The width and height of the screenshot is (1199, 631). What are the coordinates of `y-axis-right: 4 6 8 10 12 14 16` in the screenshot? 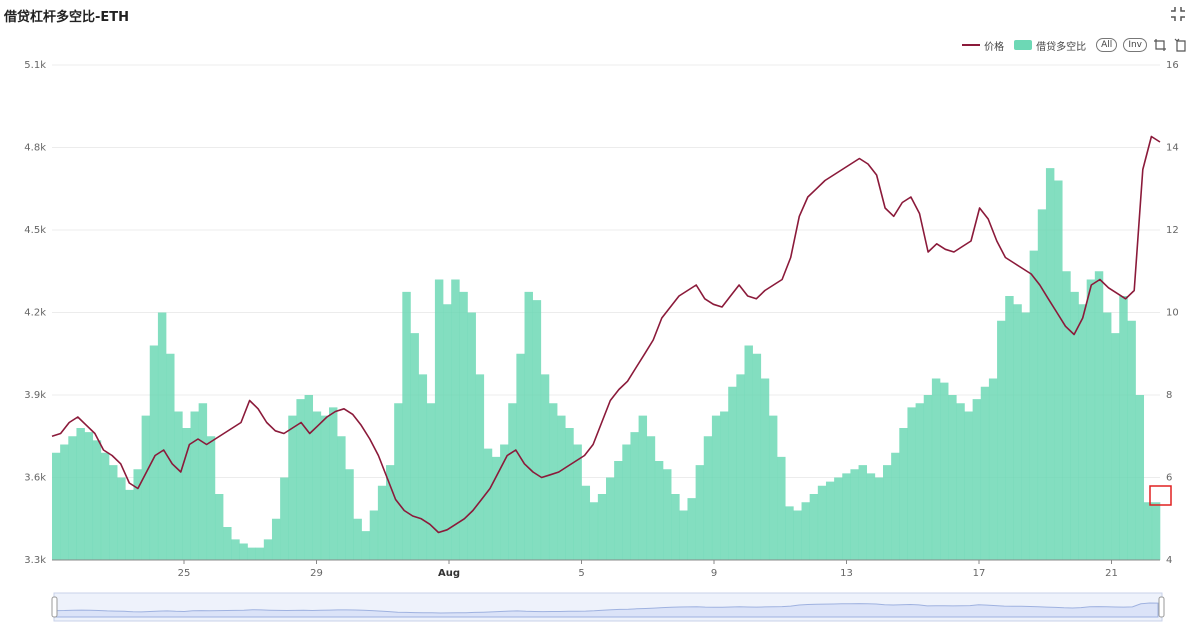 It's located at (1172, 313).